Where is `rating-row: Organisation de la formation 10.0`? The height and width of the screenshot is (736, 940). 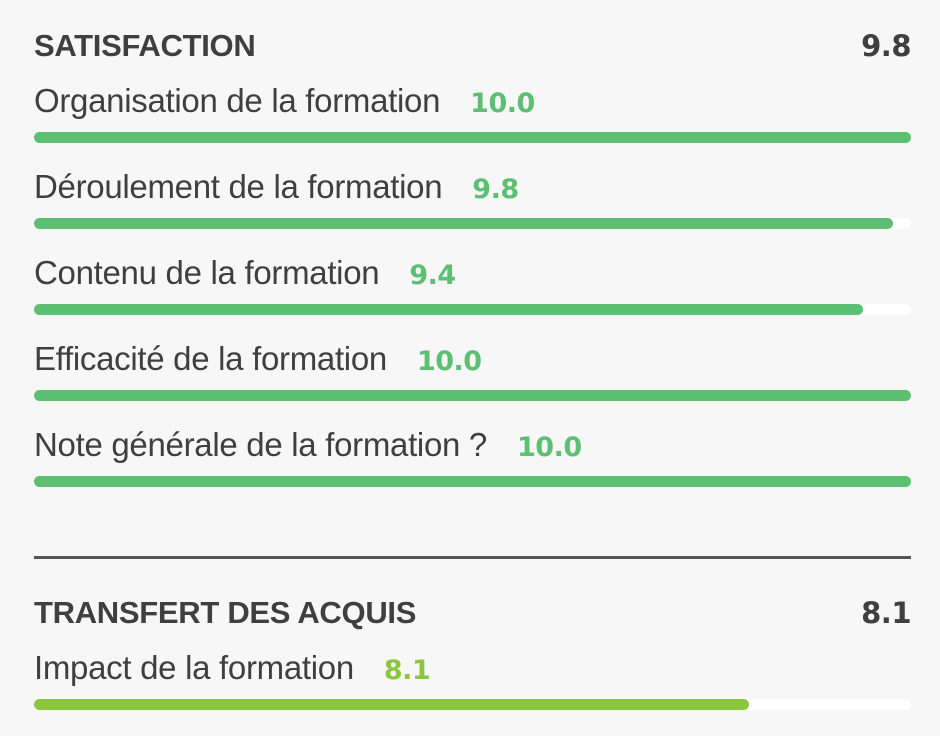 rating-row: Organisation de la formation 10.0 is located at coordinates (472, 113).